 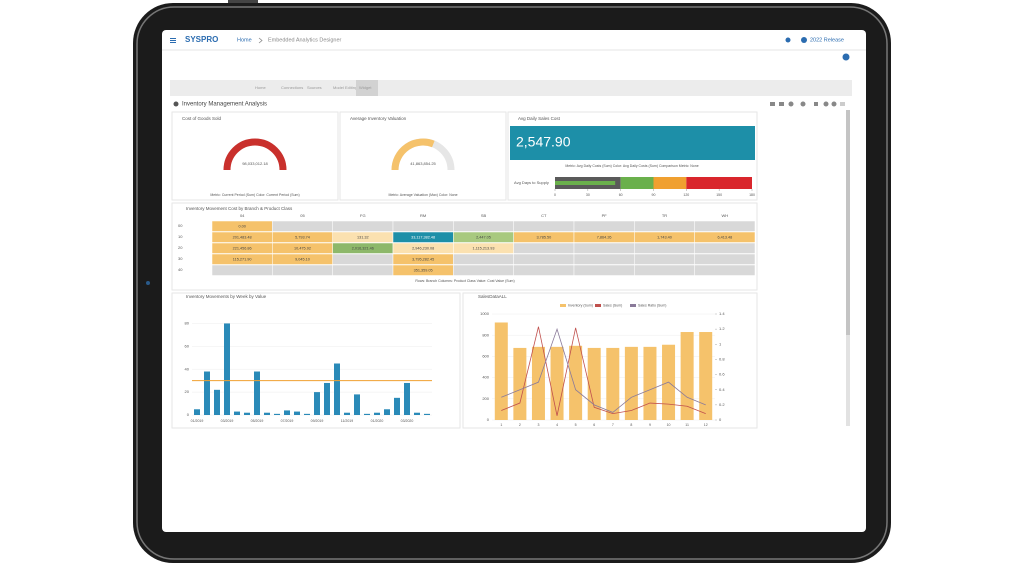 I want to click on legend-swatch, so click(x=563, y=305).